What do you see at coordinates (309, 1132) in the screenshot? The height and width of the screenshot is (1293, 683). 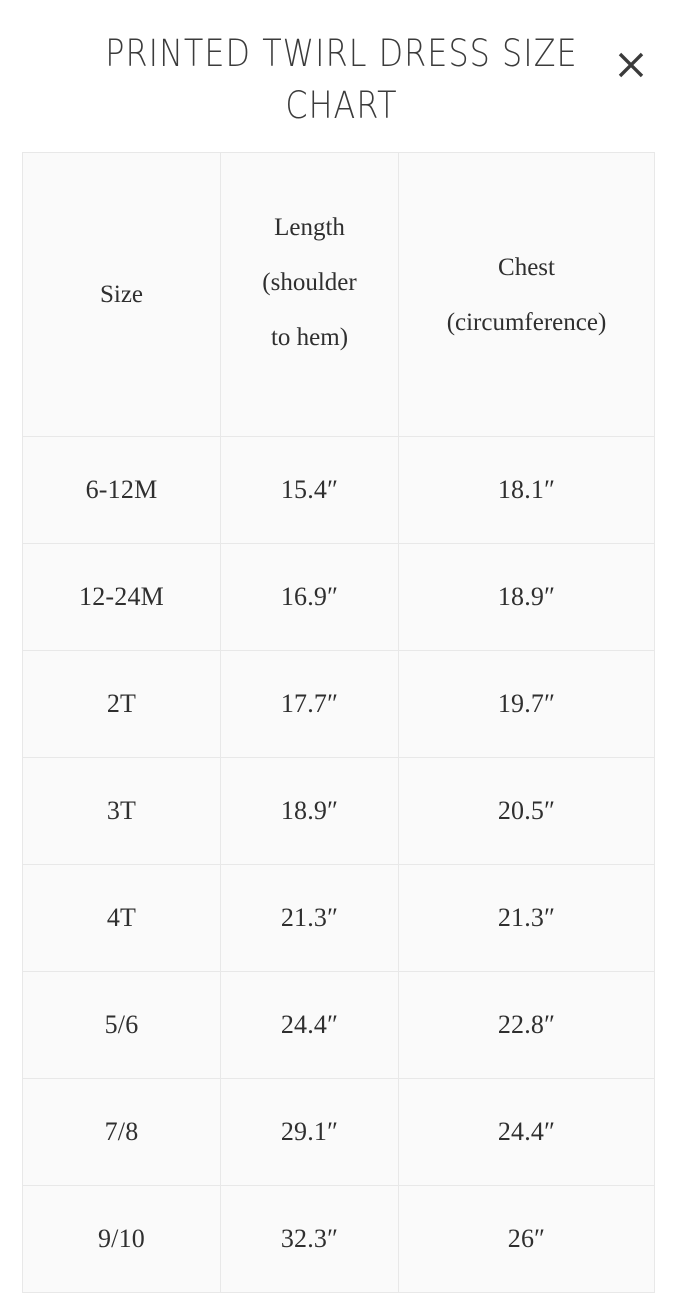 I see `cell-length: 29.1″` at bounding box center [309, 1132].